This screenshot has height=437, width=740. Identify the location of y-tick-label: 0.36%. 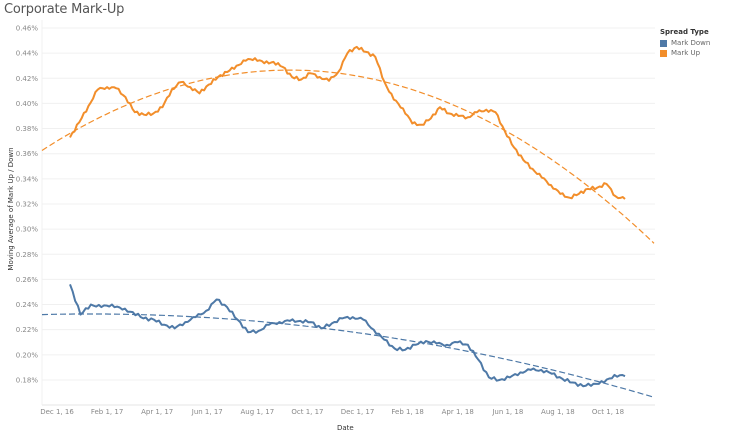
(27, 154).